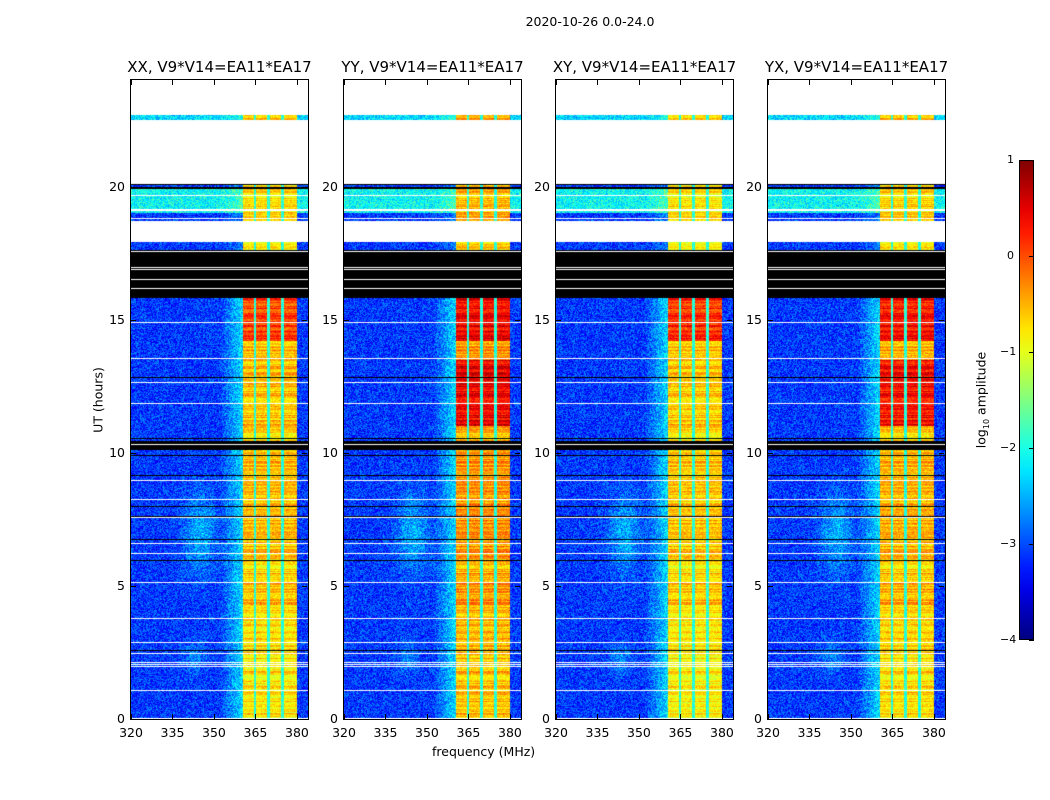 The width and height of the screenshot is (1050, 800). What do you see at coordinates (484, 751) in the screenshot?
I see `x-axis-label: frequency (MHz)` at bounding box center [484, 751].